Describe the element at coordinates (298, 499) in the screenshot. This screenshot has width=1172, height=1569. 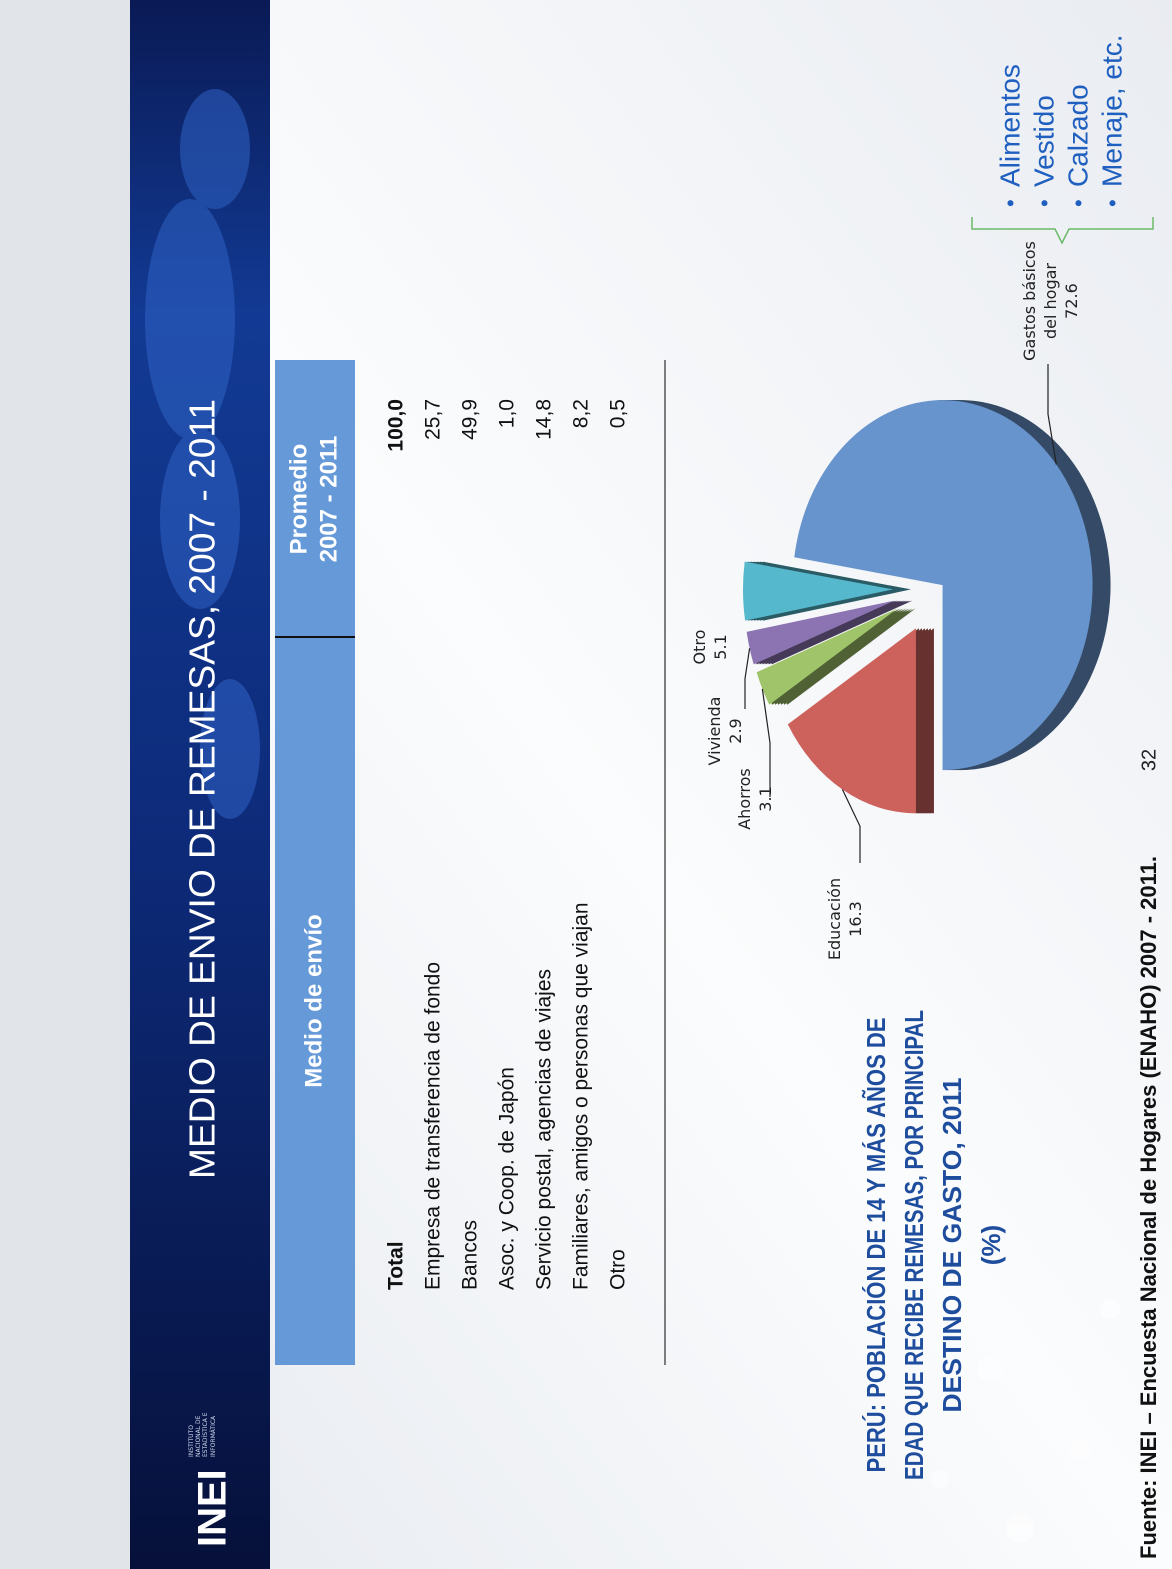
I see `column-header: Promedio` at that location.